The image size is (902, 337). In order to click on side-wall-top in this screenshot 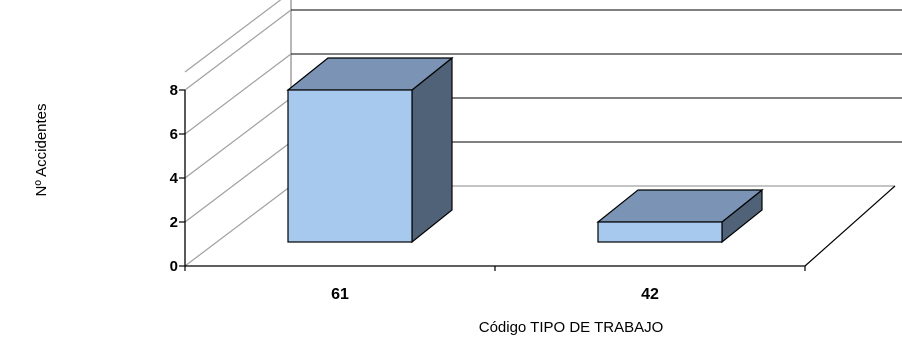, I will do `click(233, 36)`.